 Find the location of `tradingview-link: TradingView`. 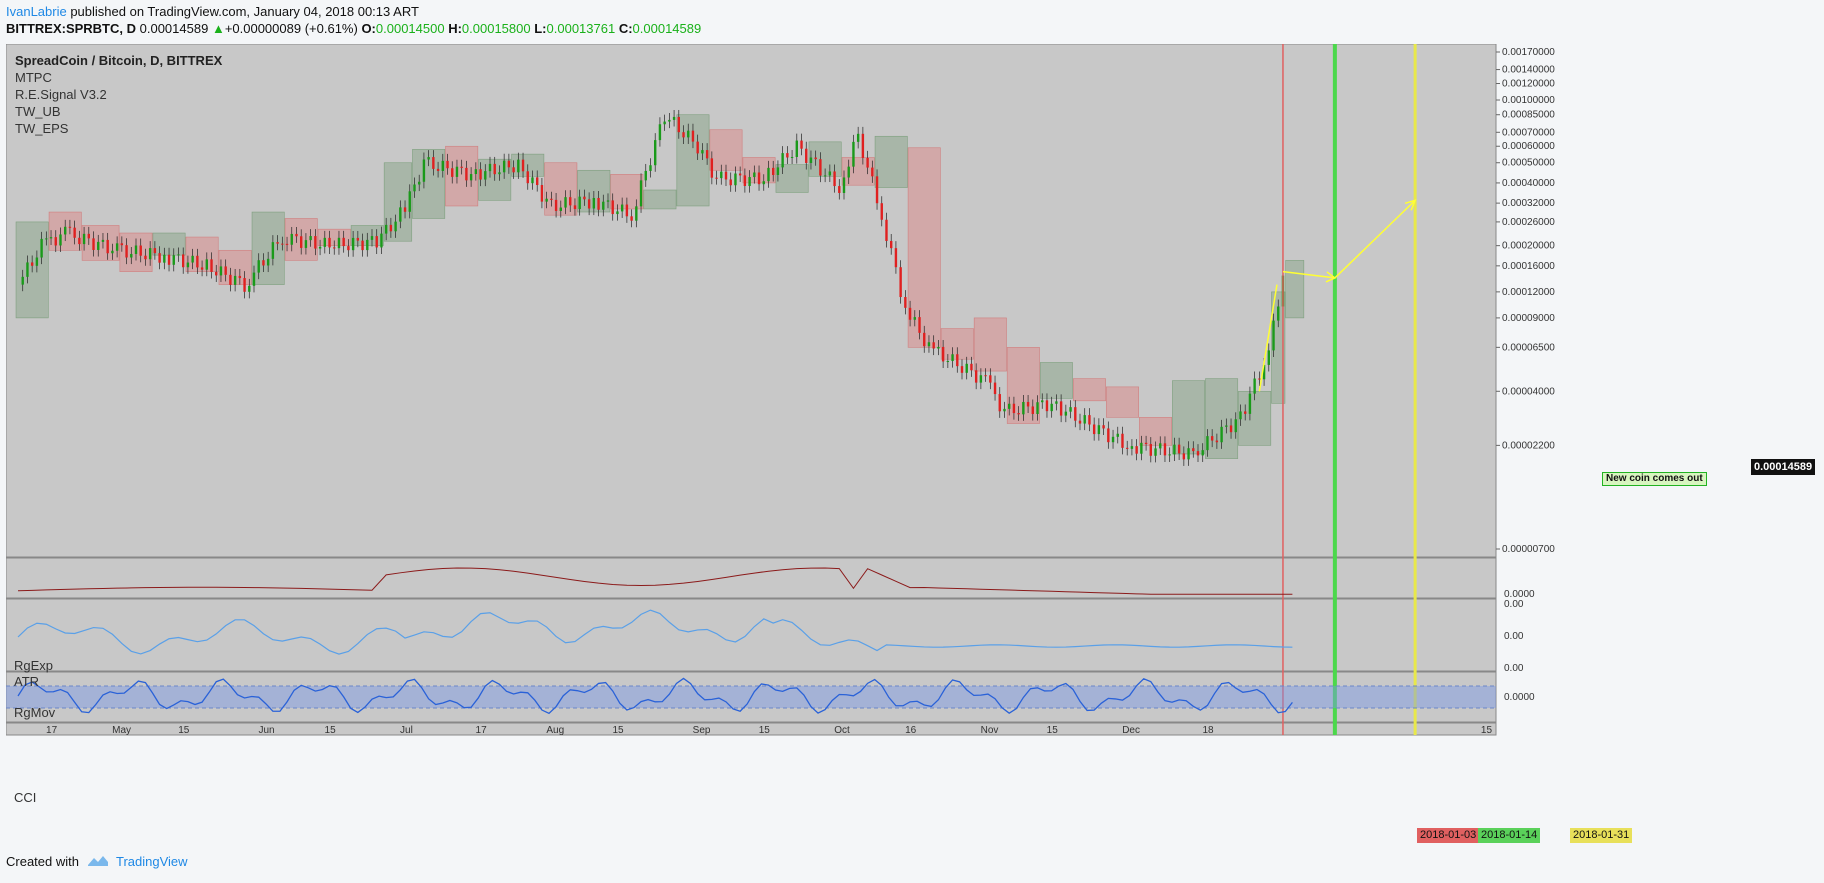

tradingview-link: TradingView is located at coordinates (152, 861).